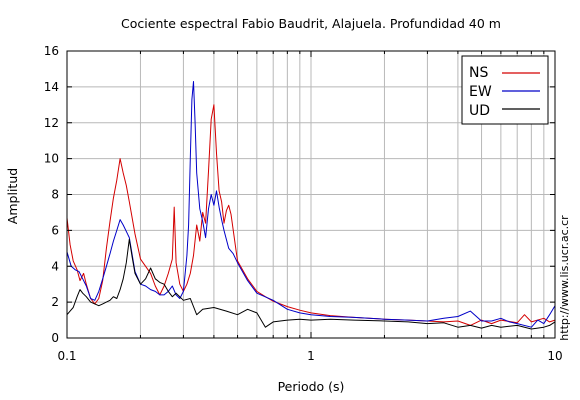  What do you see at coordinates (55, 302) in the screenshot?
I see `y-tick-label: 2` at bounding box center [55, 302].